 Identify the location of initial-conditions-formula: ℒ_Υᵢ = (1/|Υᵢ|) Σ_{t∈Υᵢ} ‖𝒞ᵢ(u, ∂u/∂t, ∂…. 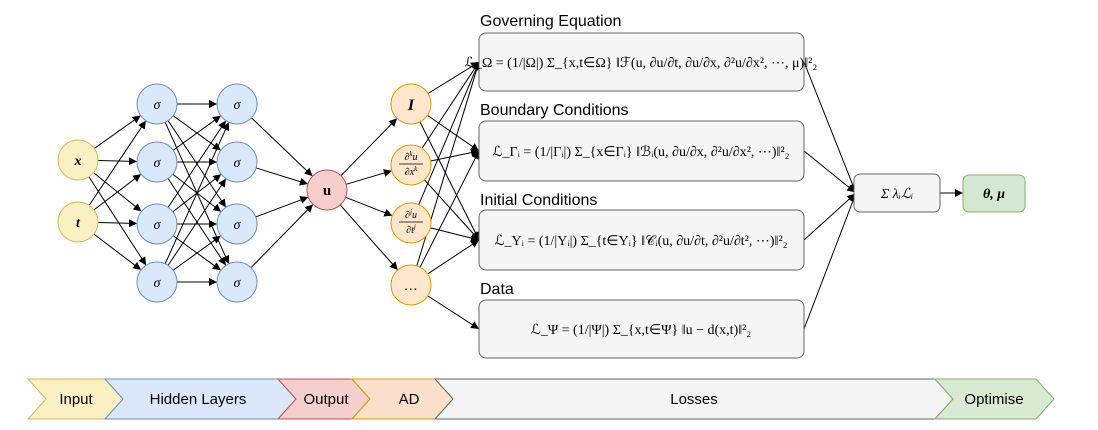
(640, 241).